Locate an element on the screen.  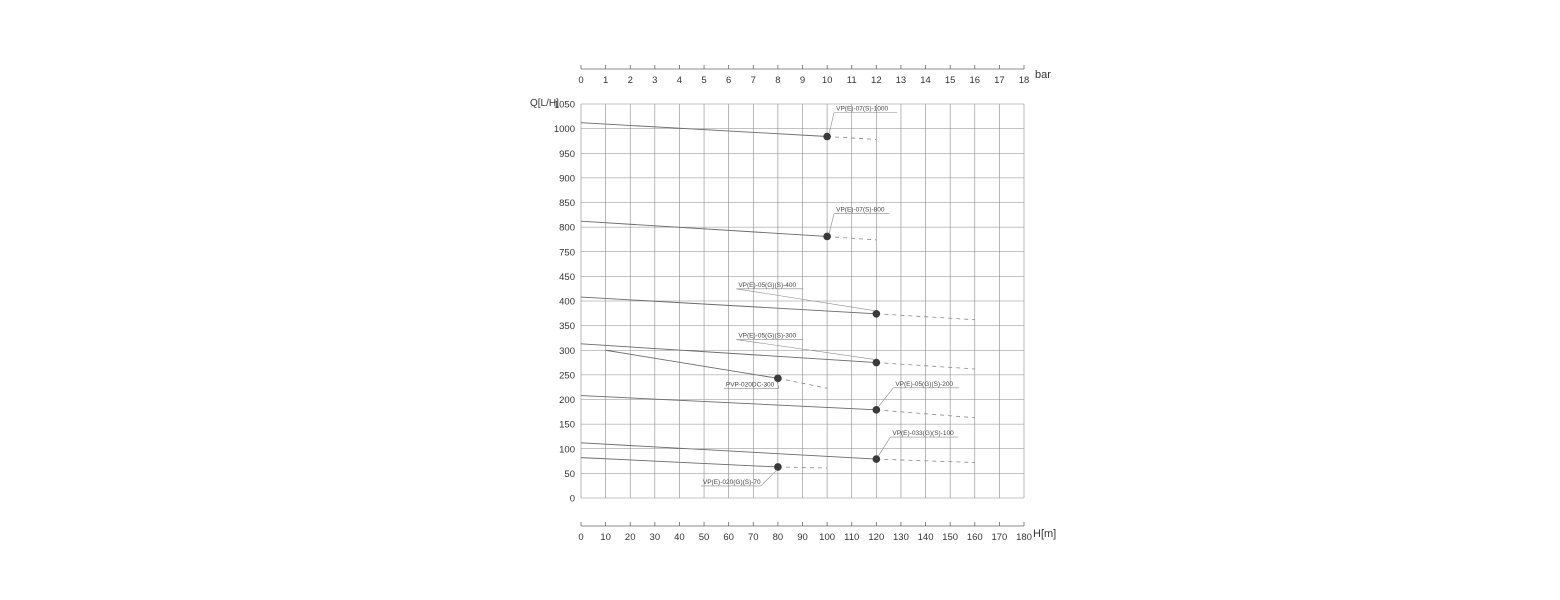
y-axis-tick-label: 350 is located at coordinates (567, 326).